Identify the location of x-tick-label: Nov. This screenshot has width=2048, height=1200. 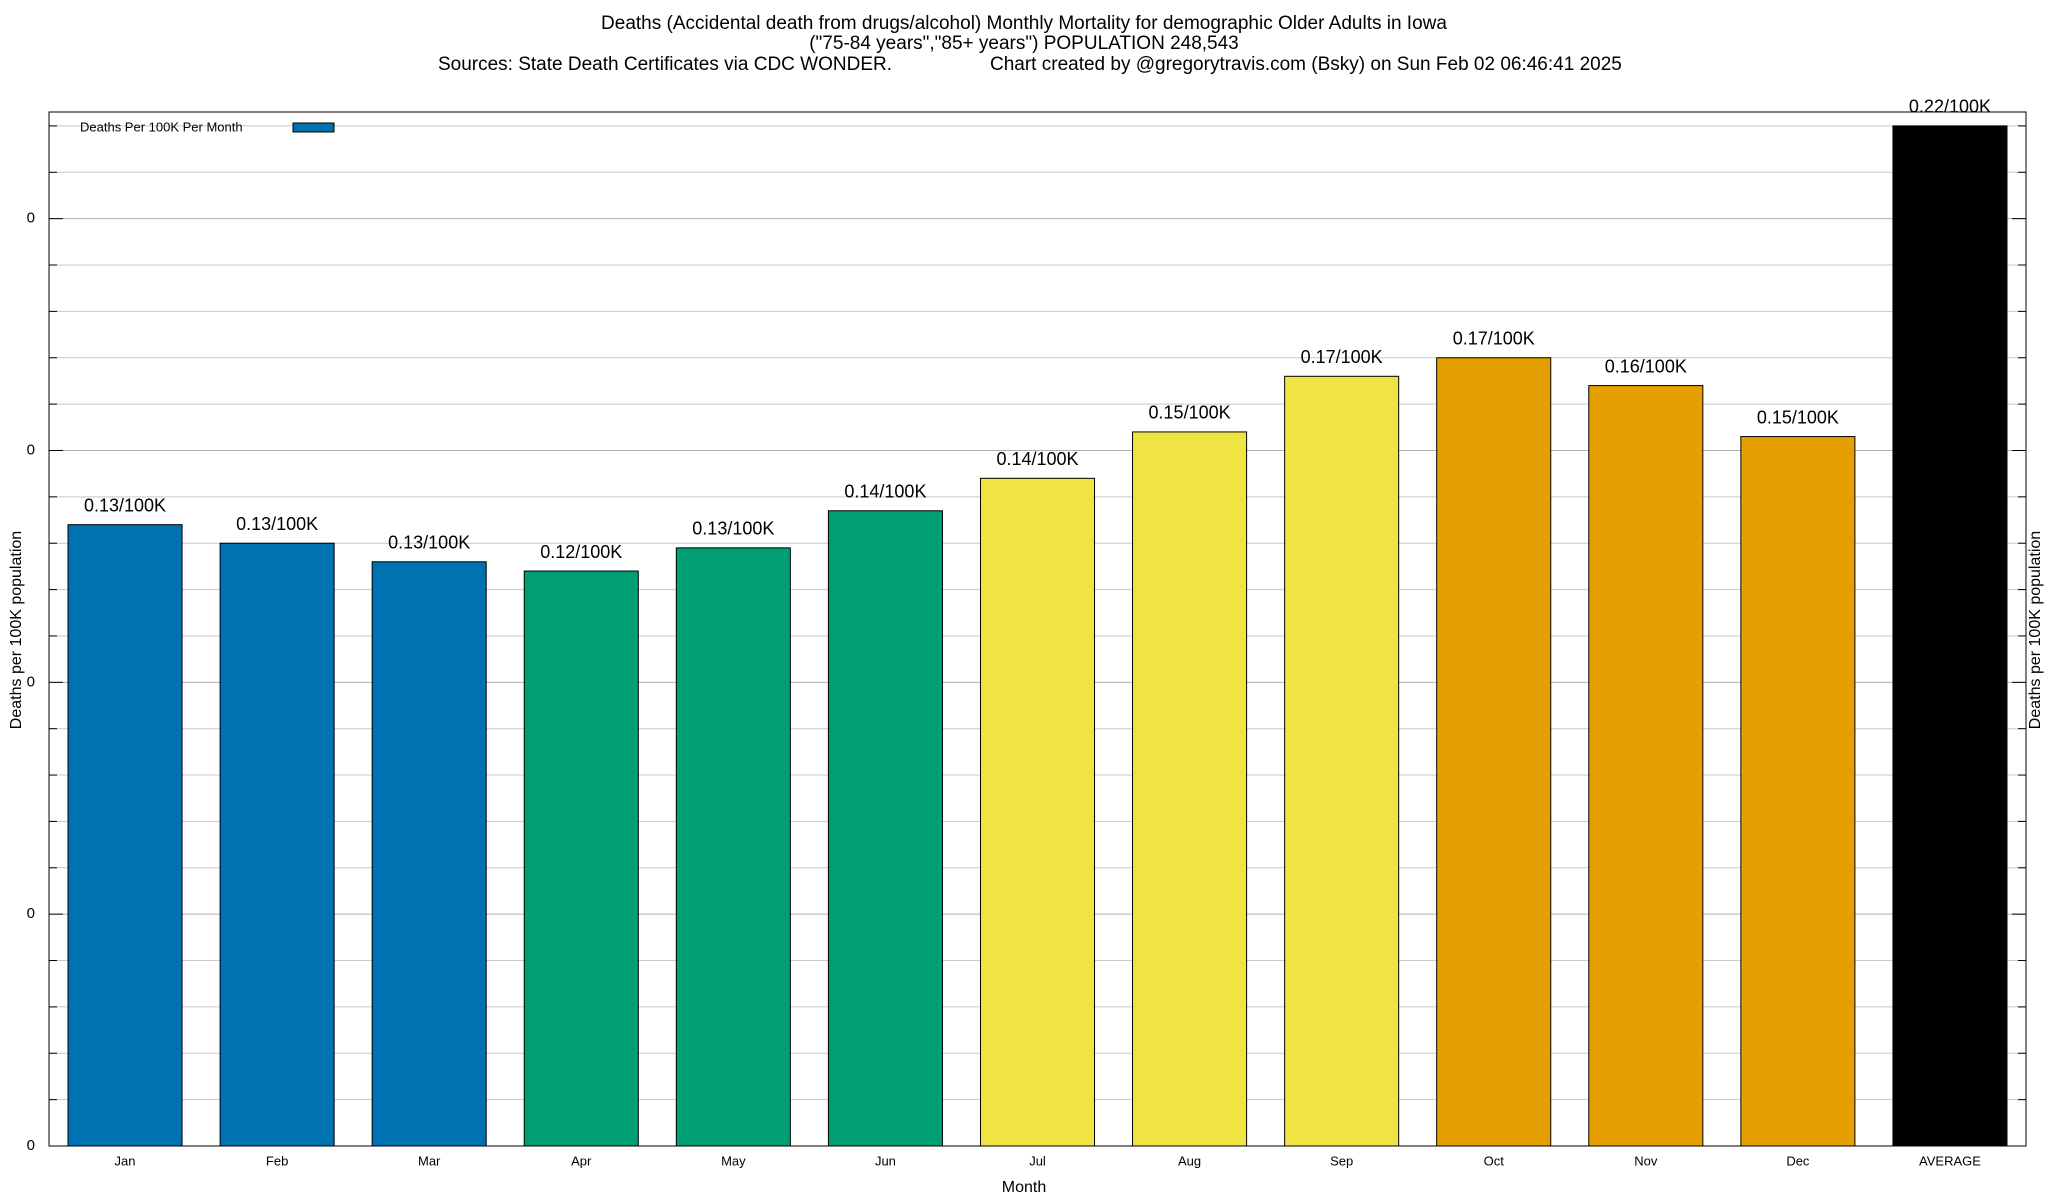
(1646, 1160).